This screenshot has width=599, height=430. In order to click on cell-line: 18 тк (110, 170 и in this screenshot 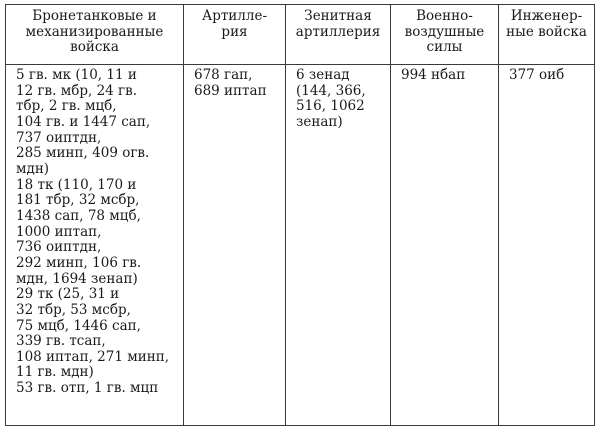, I will do `click(76, 184)`.